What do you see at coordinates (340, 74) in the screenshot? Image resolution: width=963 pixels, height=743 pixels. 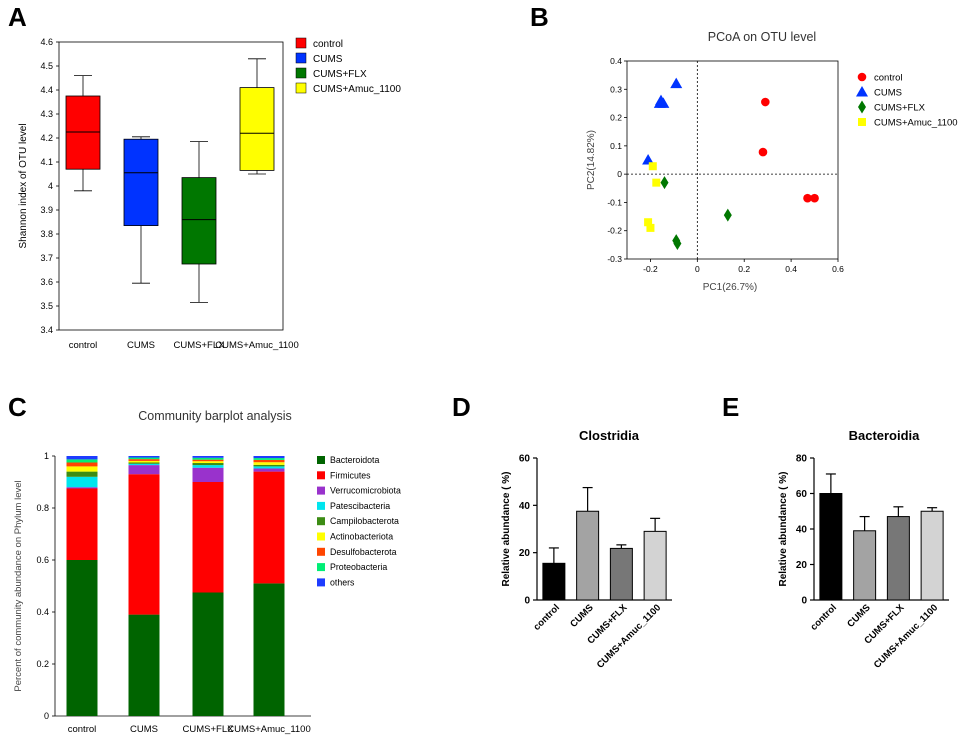 I see `panel-a-legend-label: CUMS+FLX` at bounding box center [340, 74].